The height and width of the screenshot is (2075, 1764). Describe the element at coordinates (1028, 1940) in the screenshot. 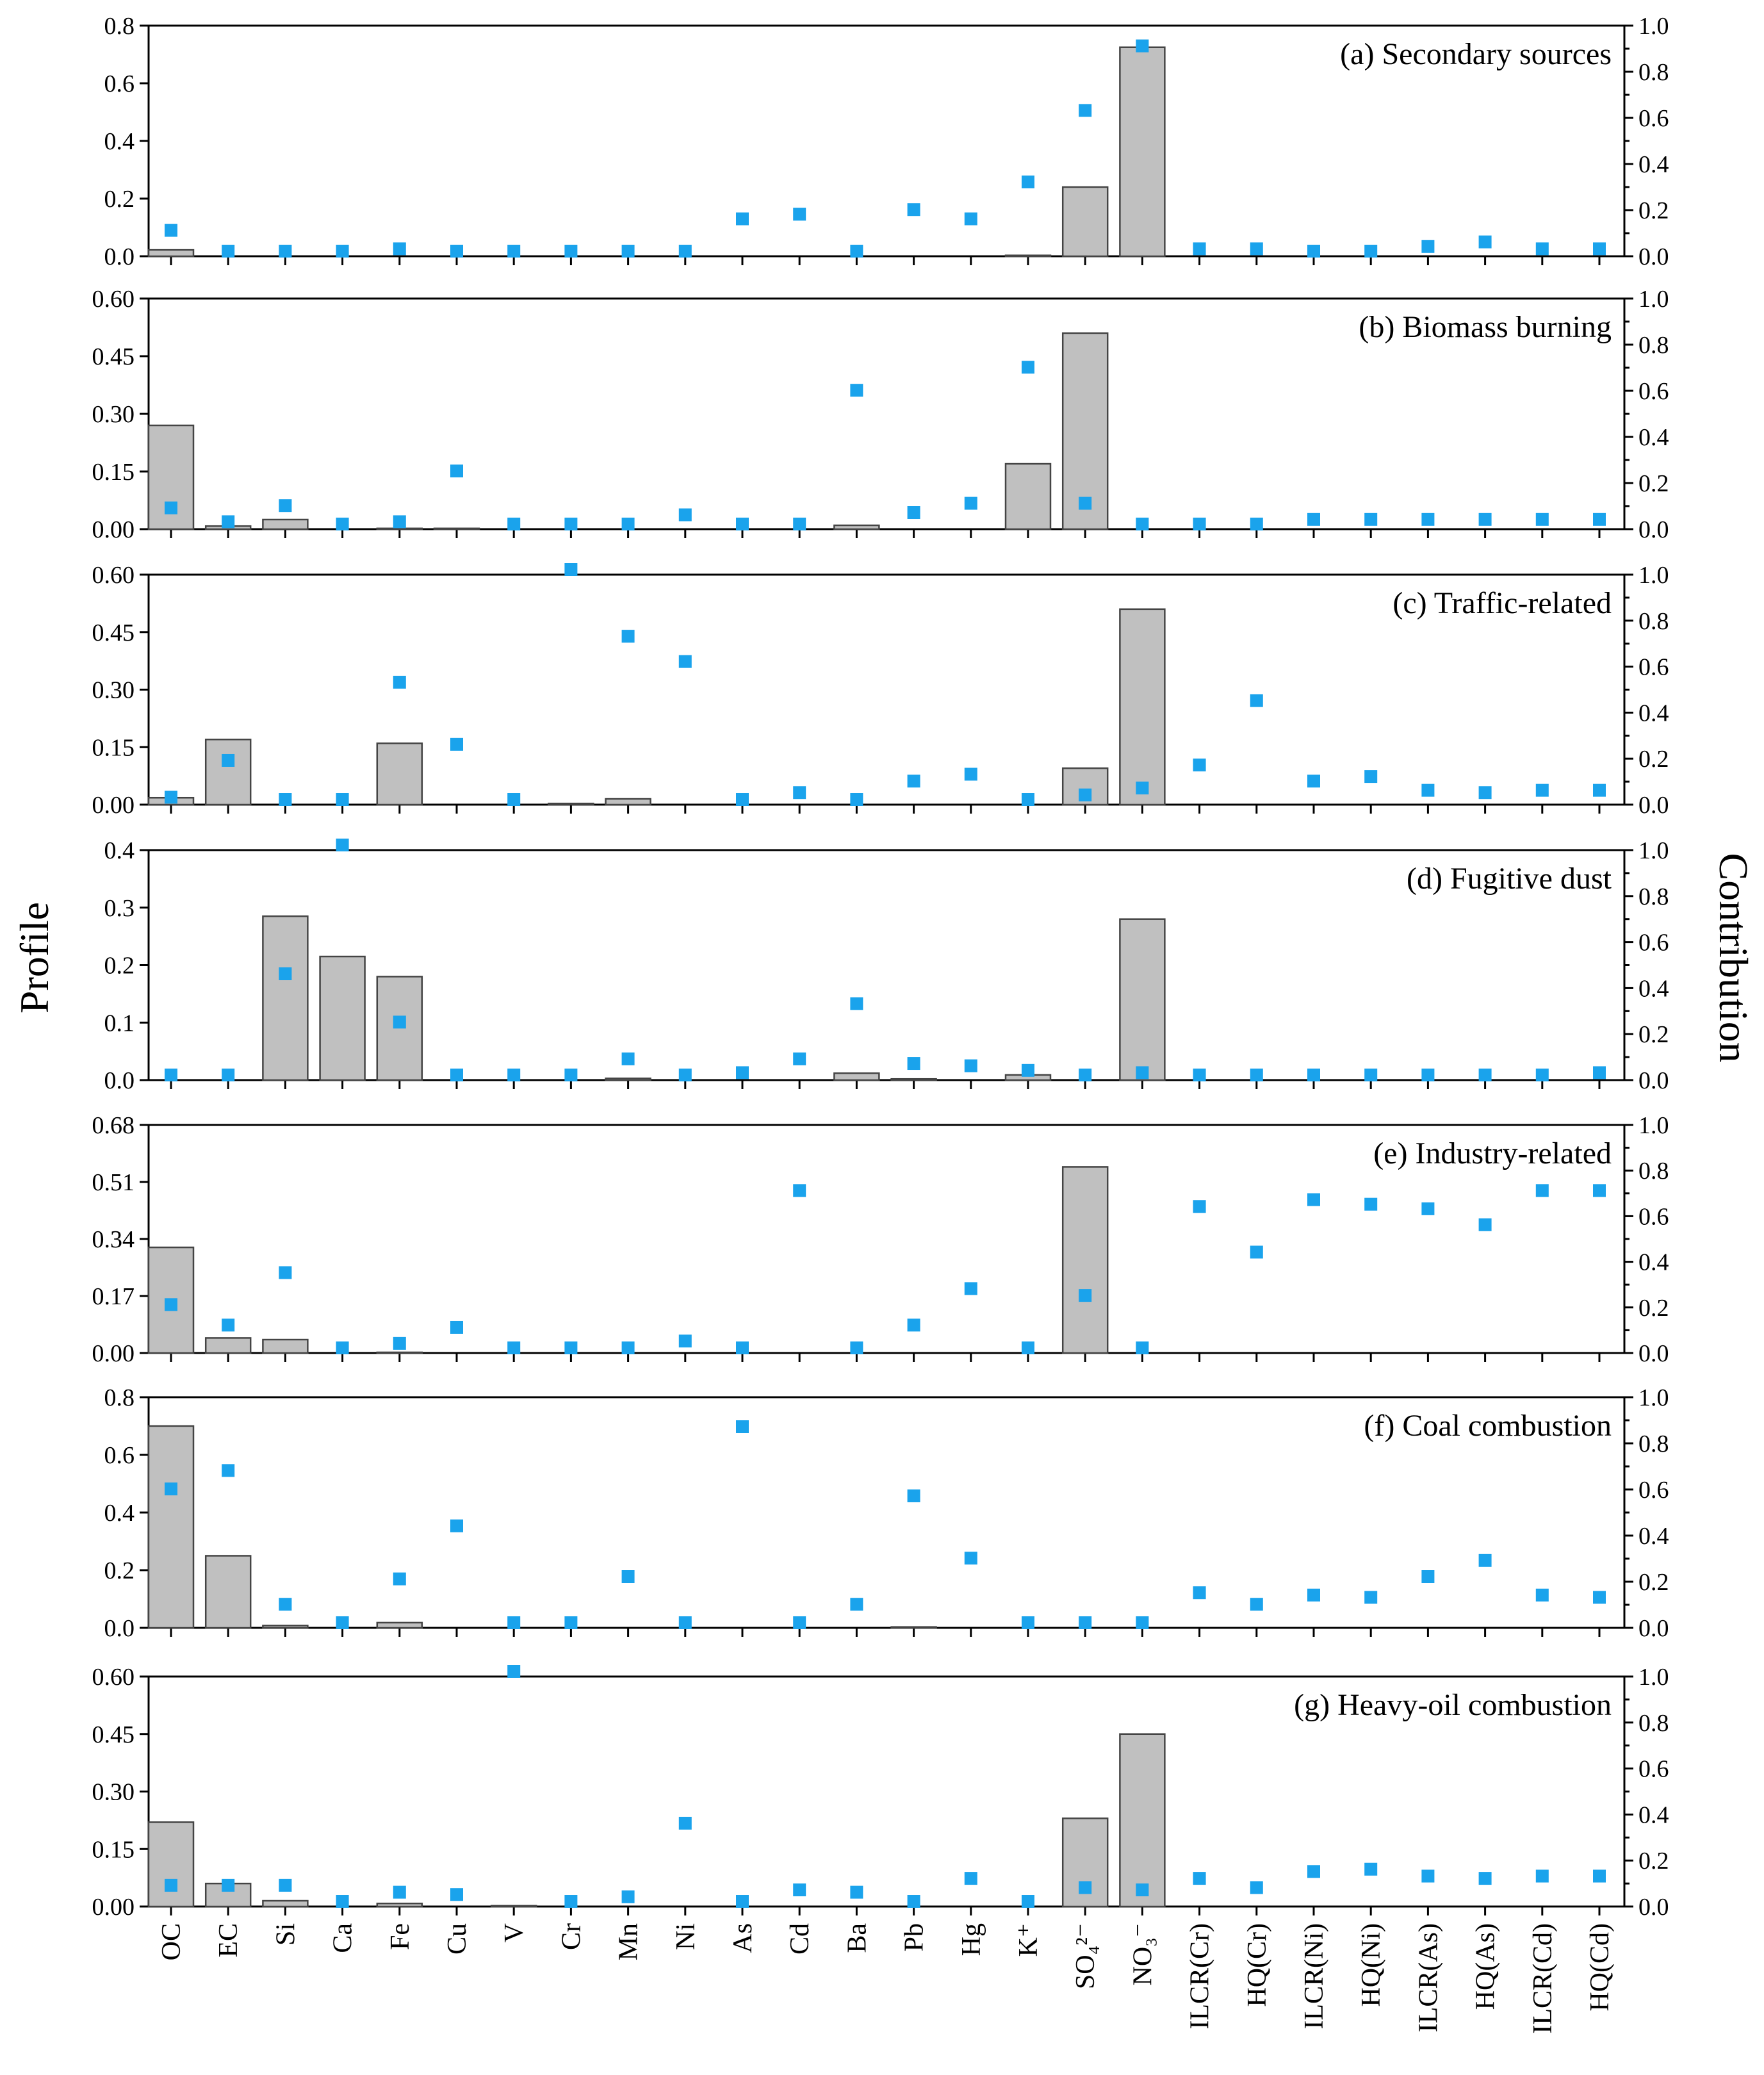

I see `x-category-label: K⁺` at that location.